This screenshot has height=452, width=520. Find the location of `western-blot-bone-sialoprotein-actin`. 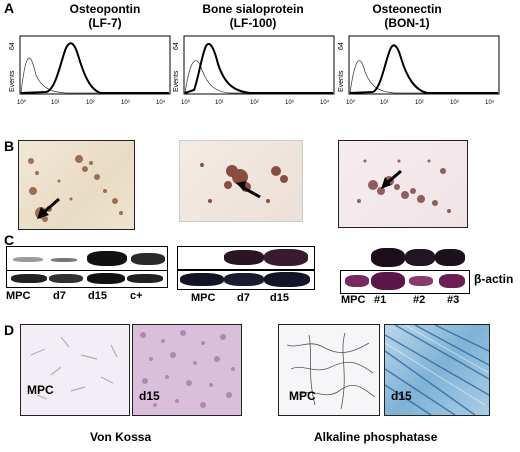

western-blot-bone-sialoprotein-actin is located at coordinates (246, 280).